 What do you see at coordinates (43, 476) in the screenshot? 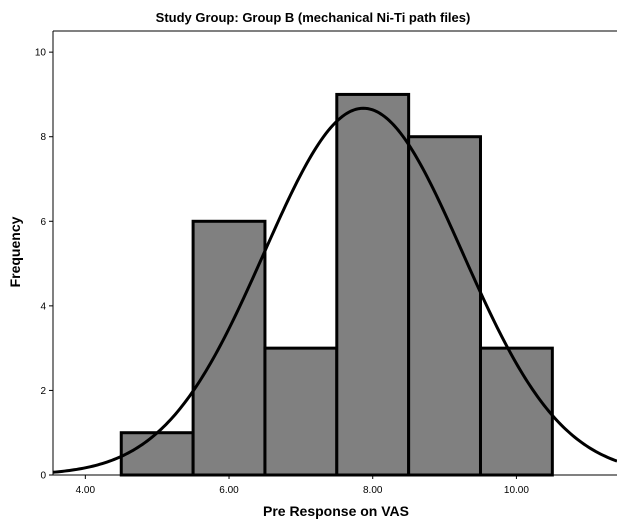
I see `y-tick-label: 0` at bounding box center [43, 476].